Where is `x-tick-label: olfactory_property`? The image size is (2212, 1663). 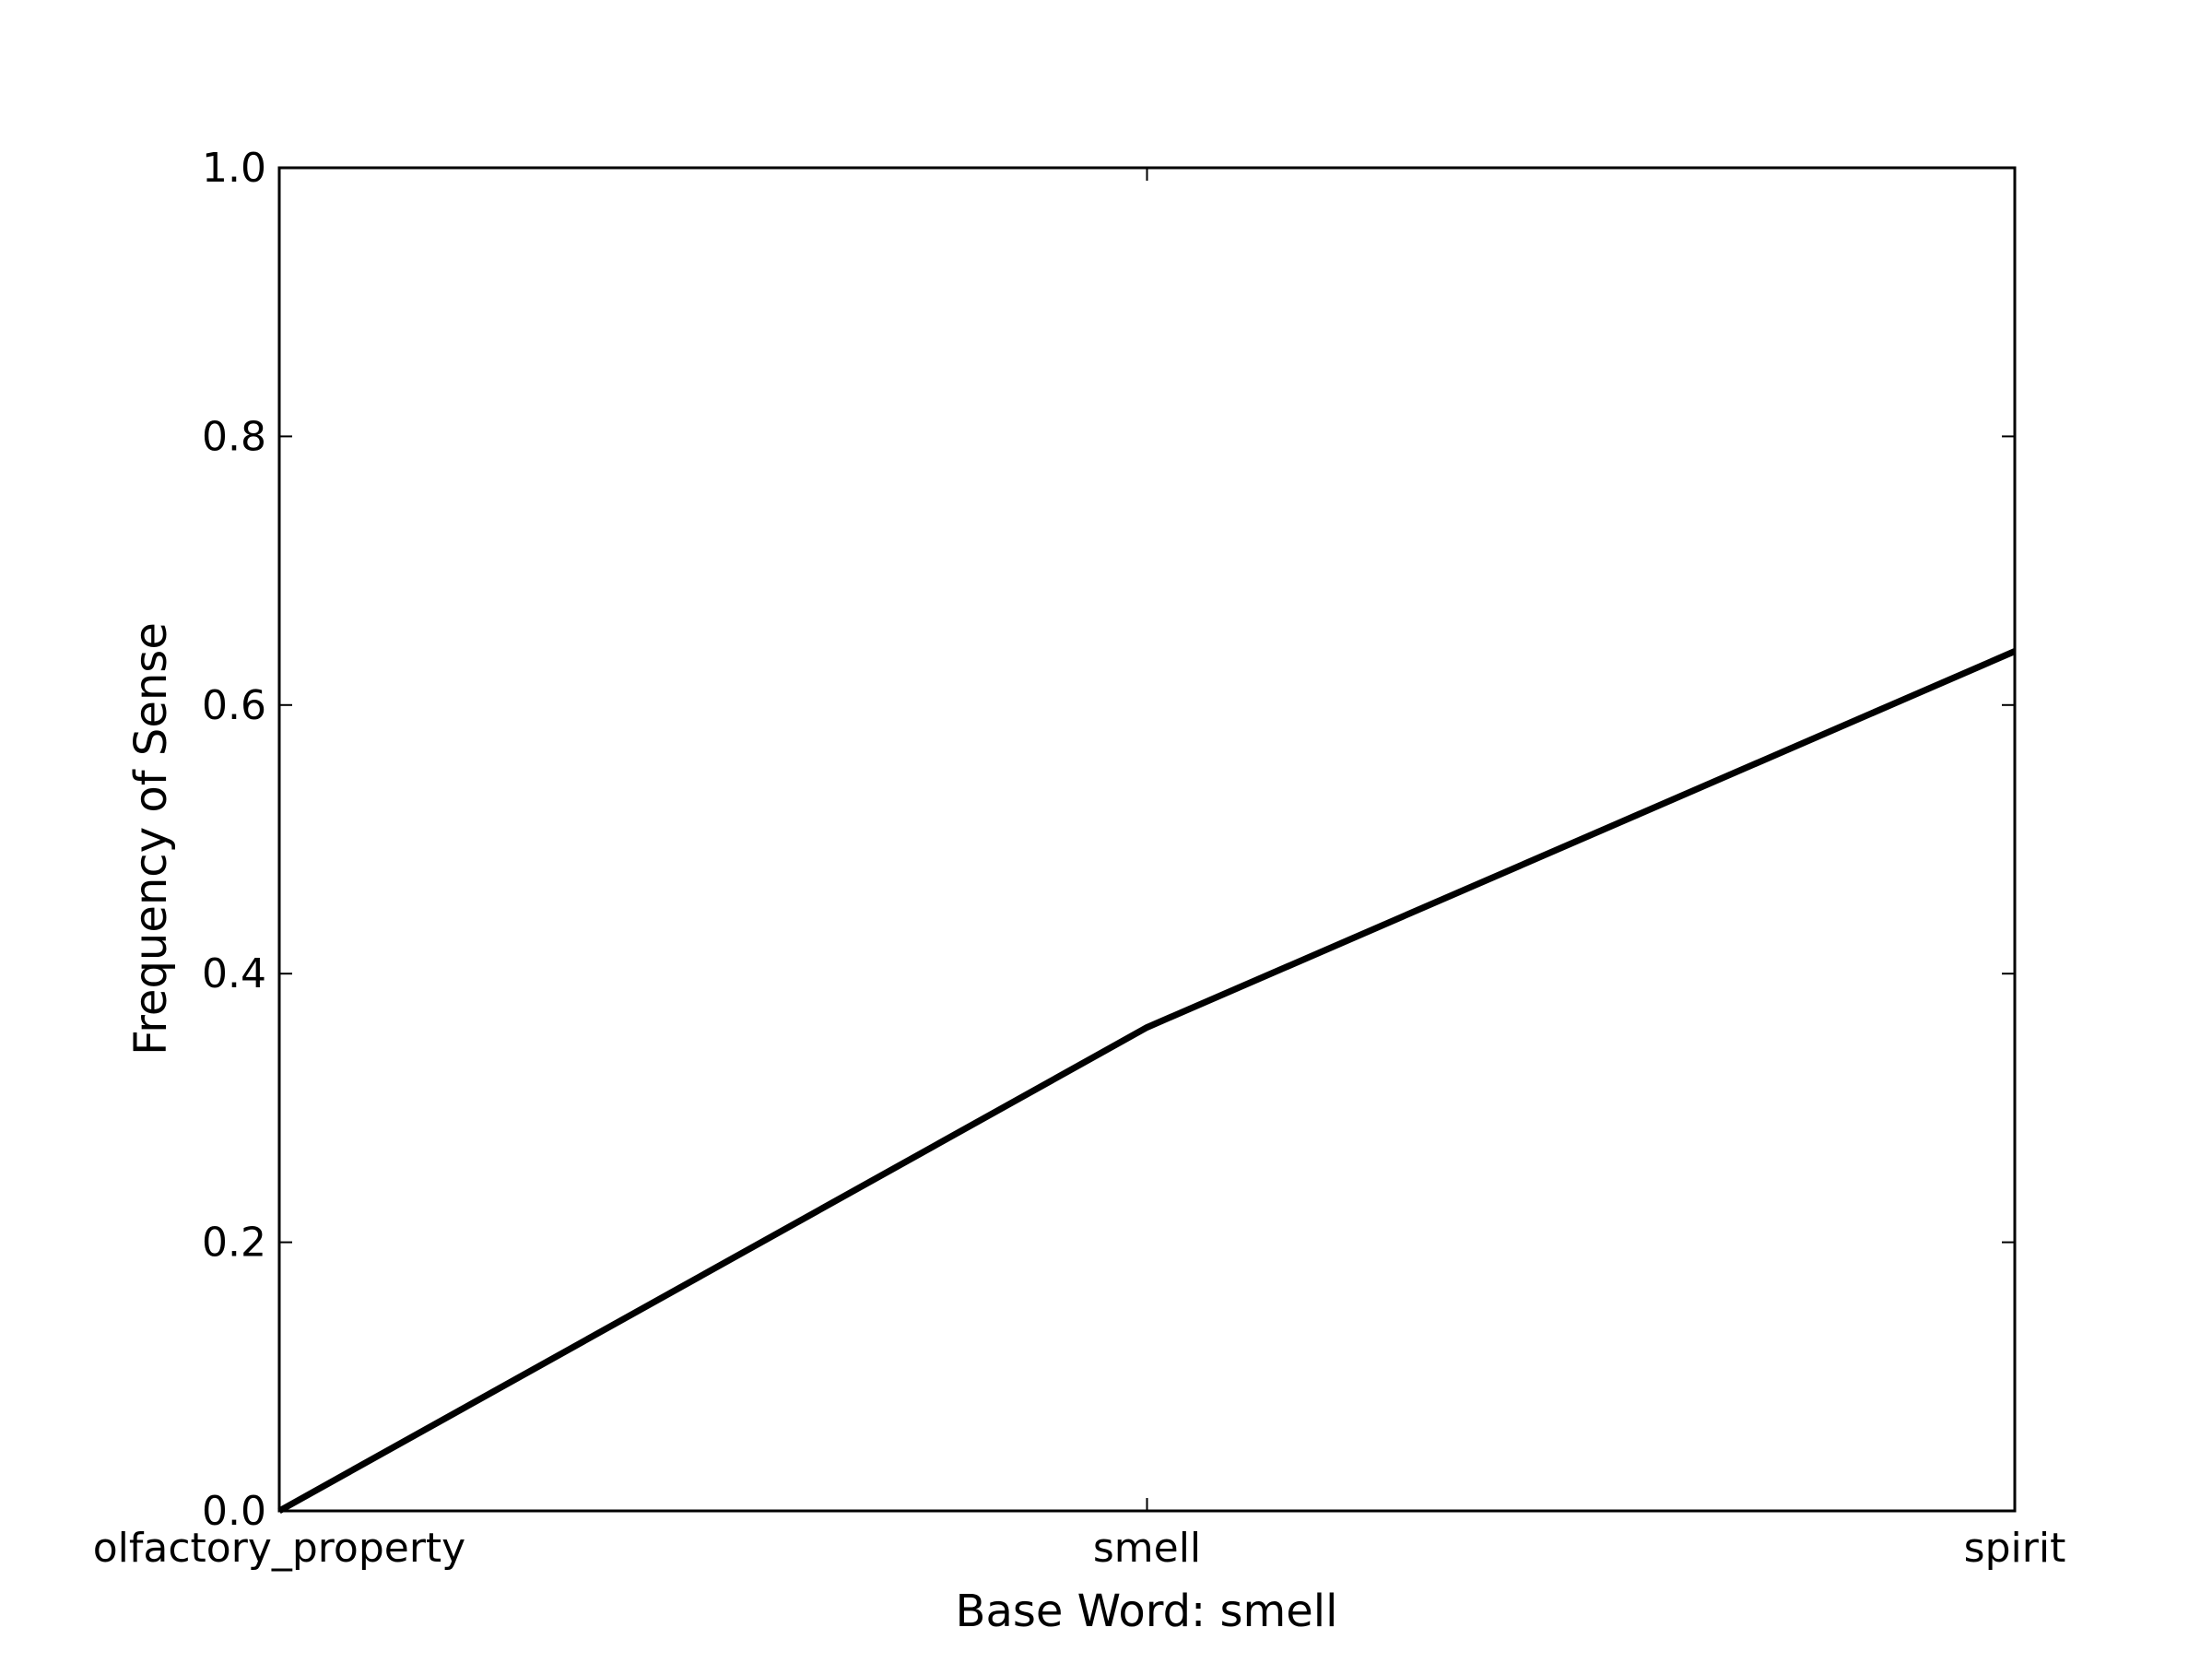 x-tick-label: olfactory_property is located at coordinates (279, 1548).